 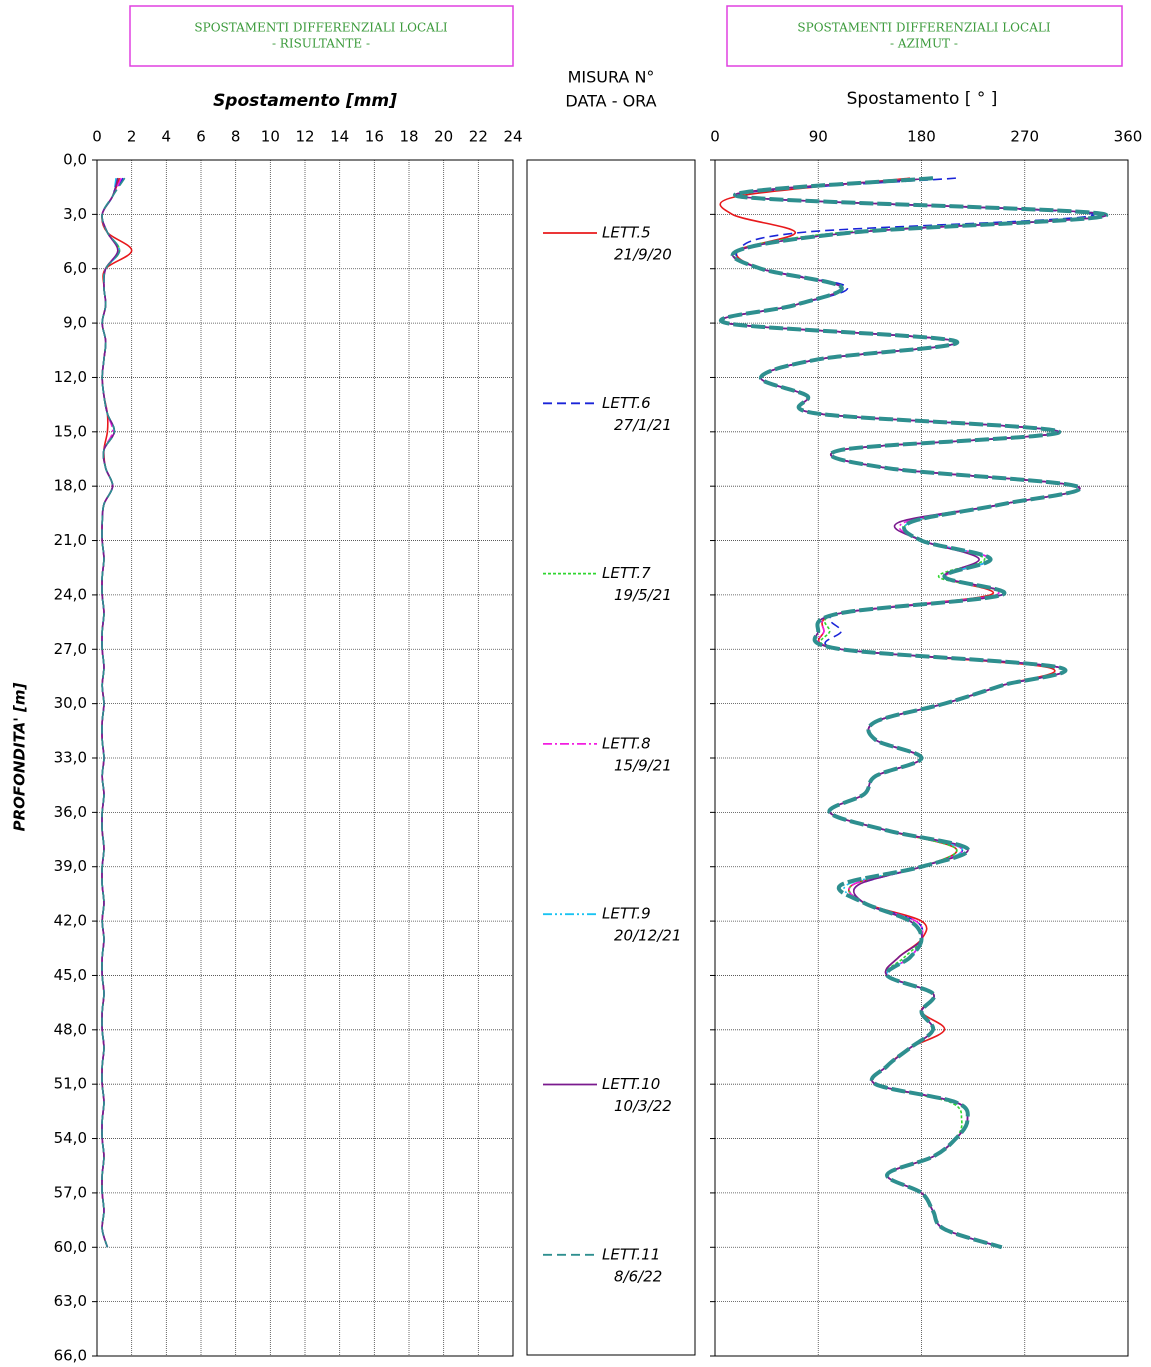 What do you see at coordinates (626, 743) in the screenshot?
I see `legend-label: LETT.8` at bounding box center [626, 743].